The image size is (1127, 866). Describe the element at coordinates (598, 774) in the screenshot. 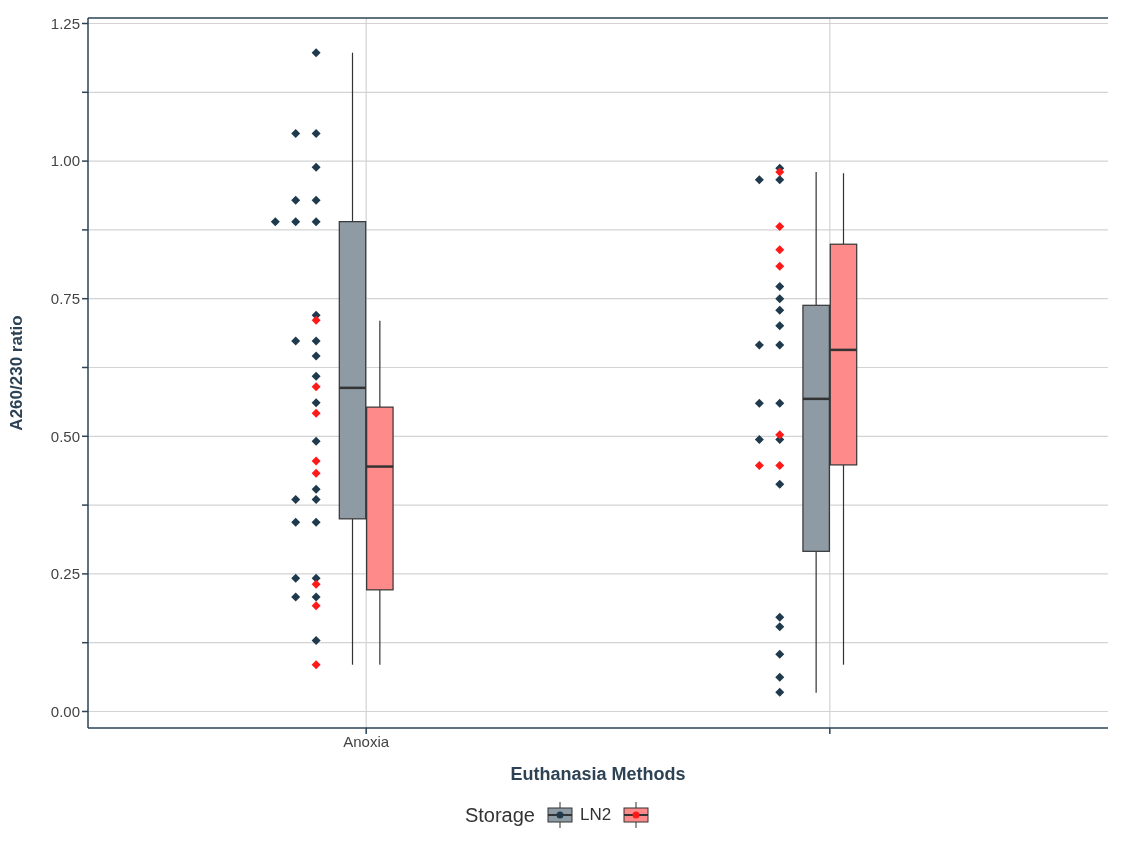

I see `x-axis-title: Euthanasia Methods` at that location.